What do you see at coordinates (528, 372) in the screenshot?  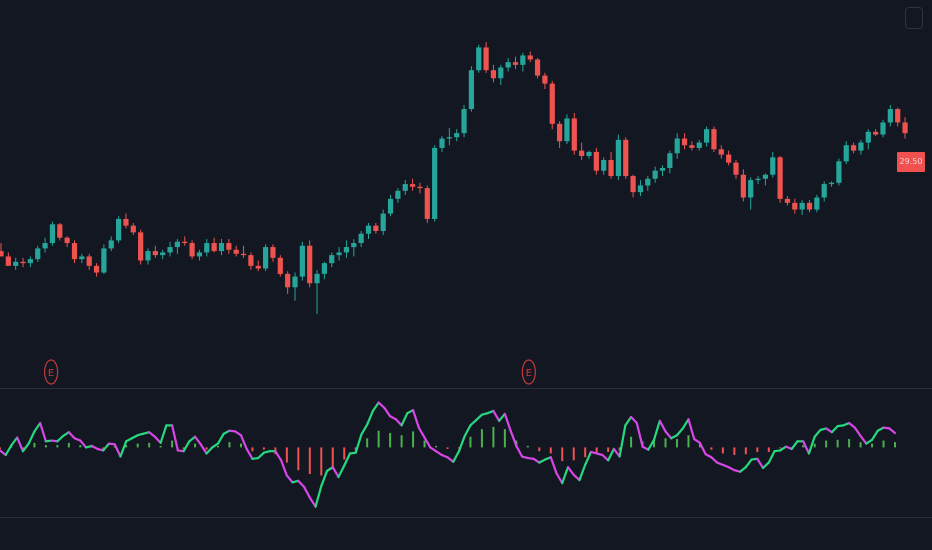 I see `earnings-marker` at bounding box center [528, 372].